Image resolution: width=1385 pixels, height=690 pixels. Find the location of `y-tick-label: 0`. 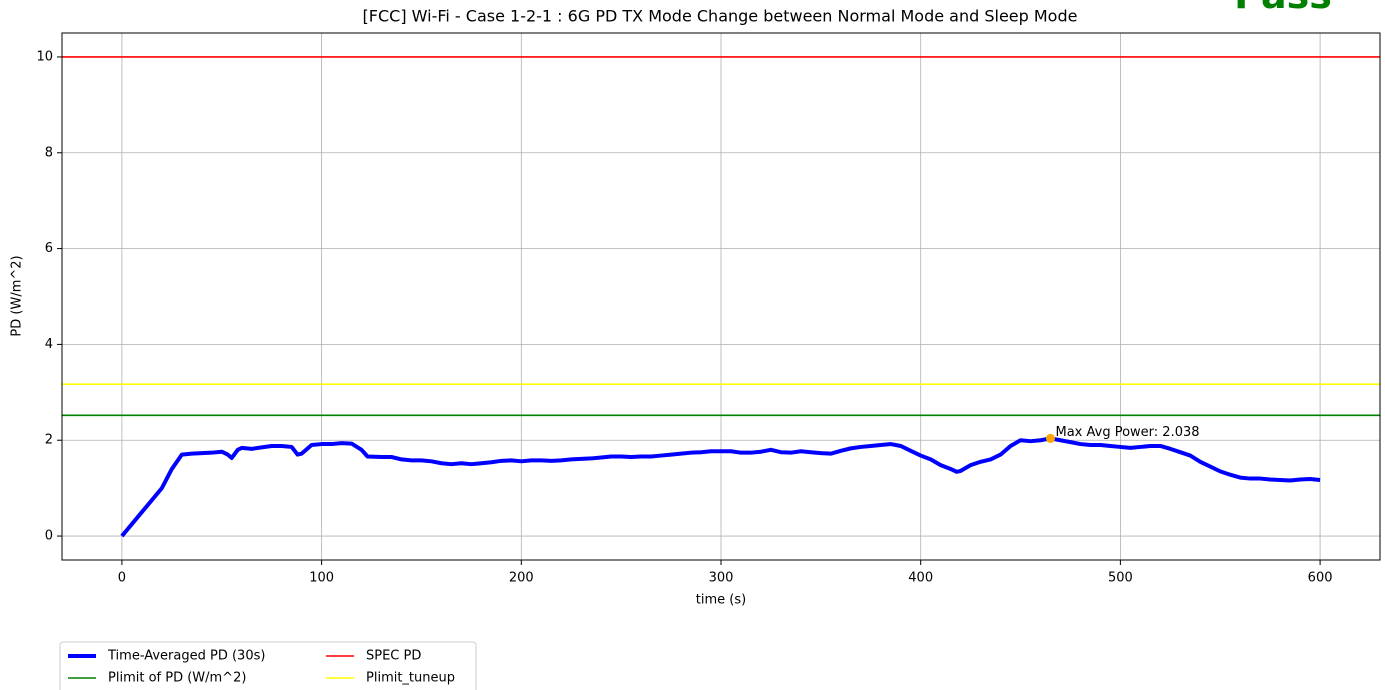

y-tick-label: 0 is located at coordinates (49, 536).